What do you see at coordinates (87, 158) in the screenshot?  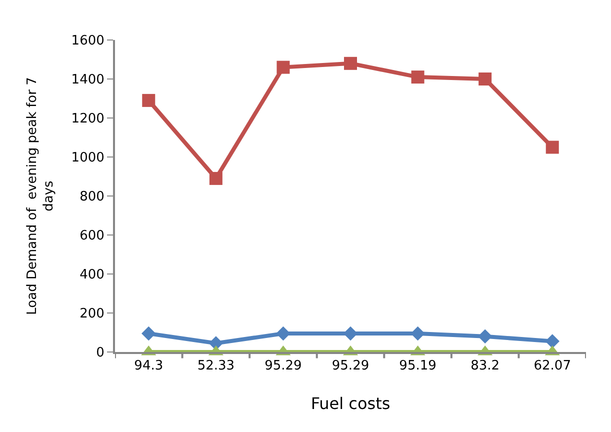 I see `y-tick-label: 1000` at bounding box center [87, 158].